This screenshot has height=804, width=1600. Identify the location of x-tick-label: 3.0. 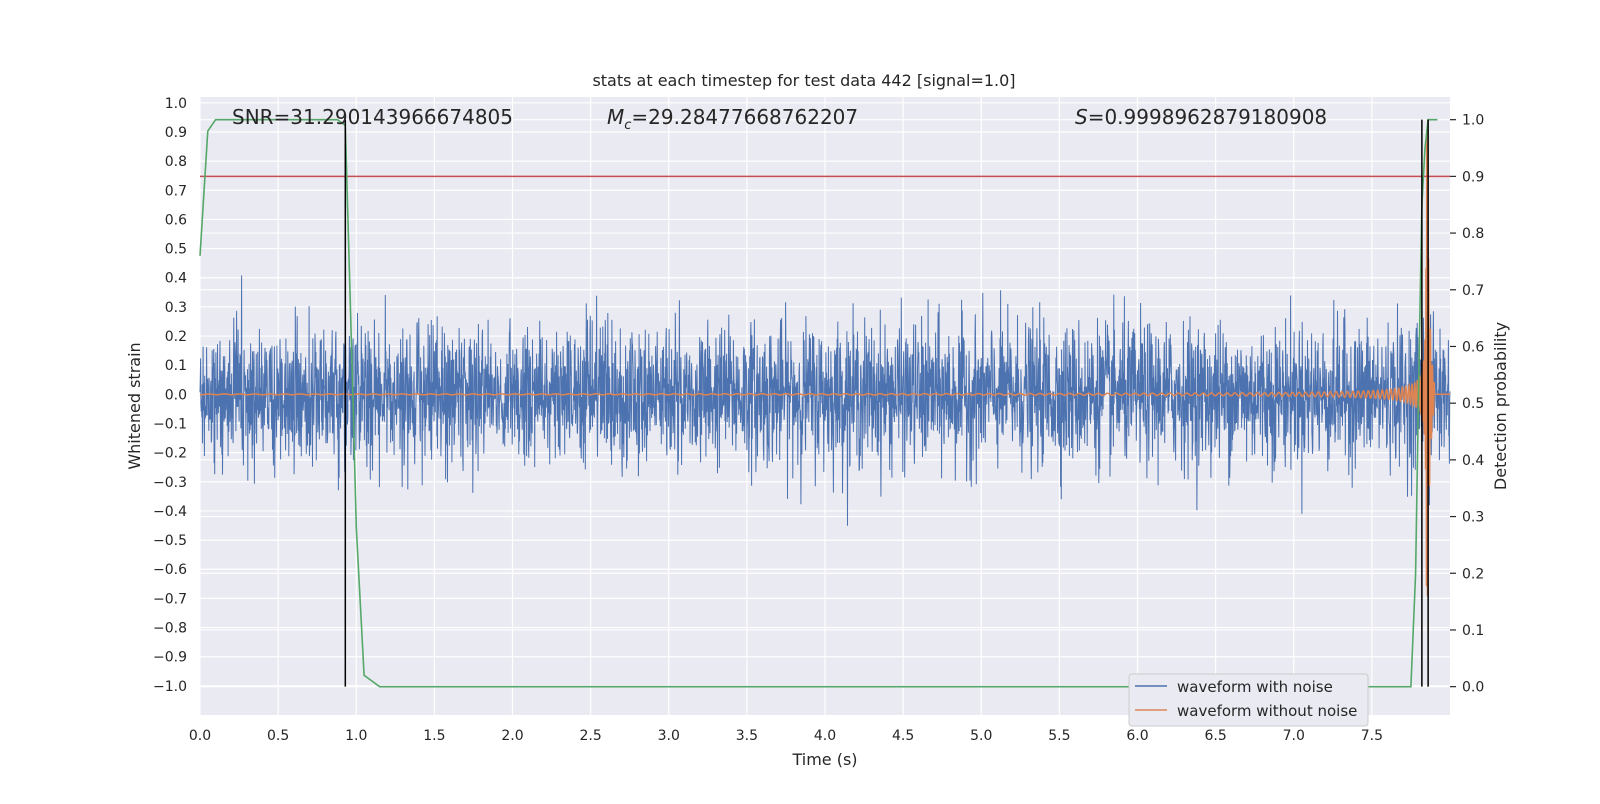
(669, 736).